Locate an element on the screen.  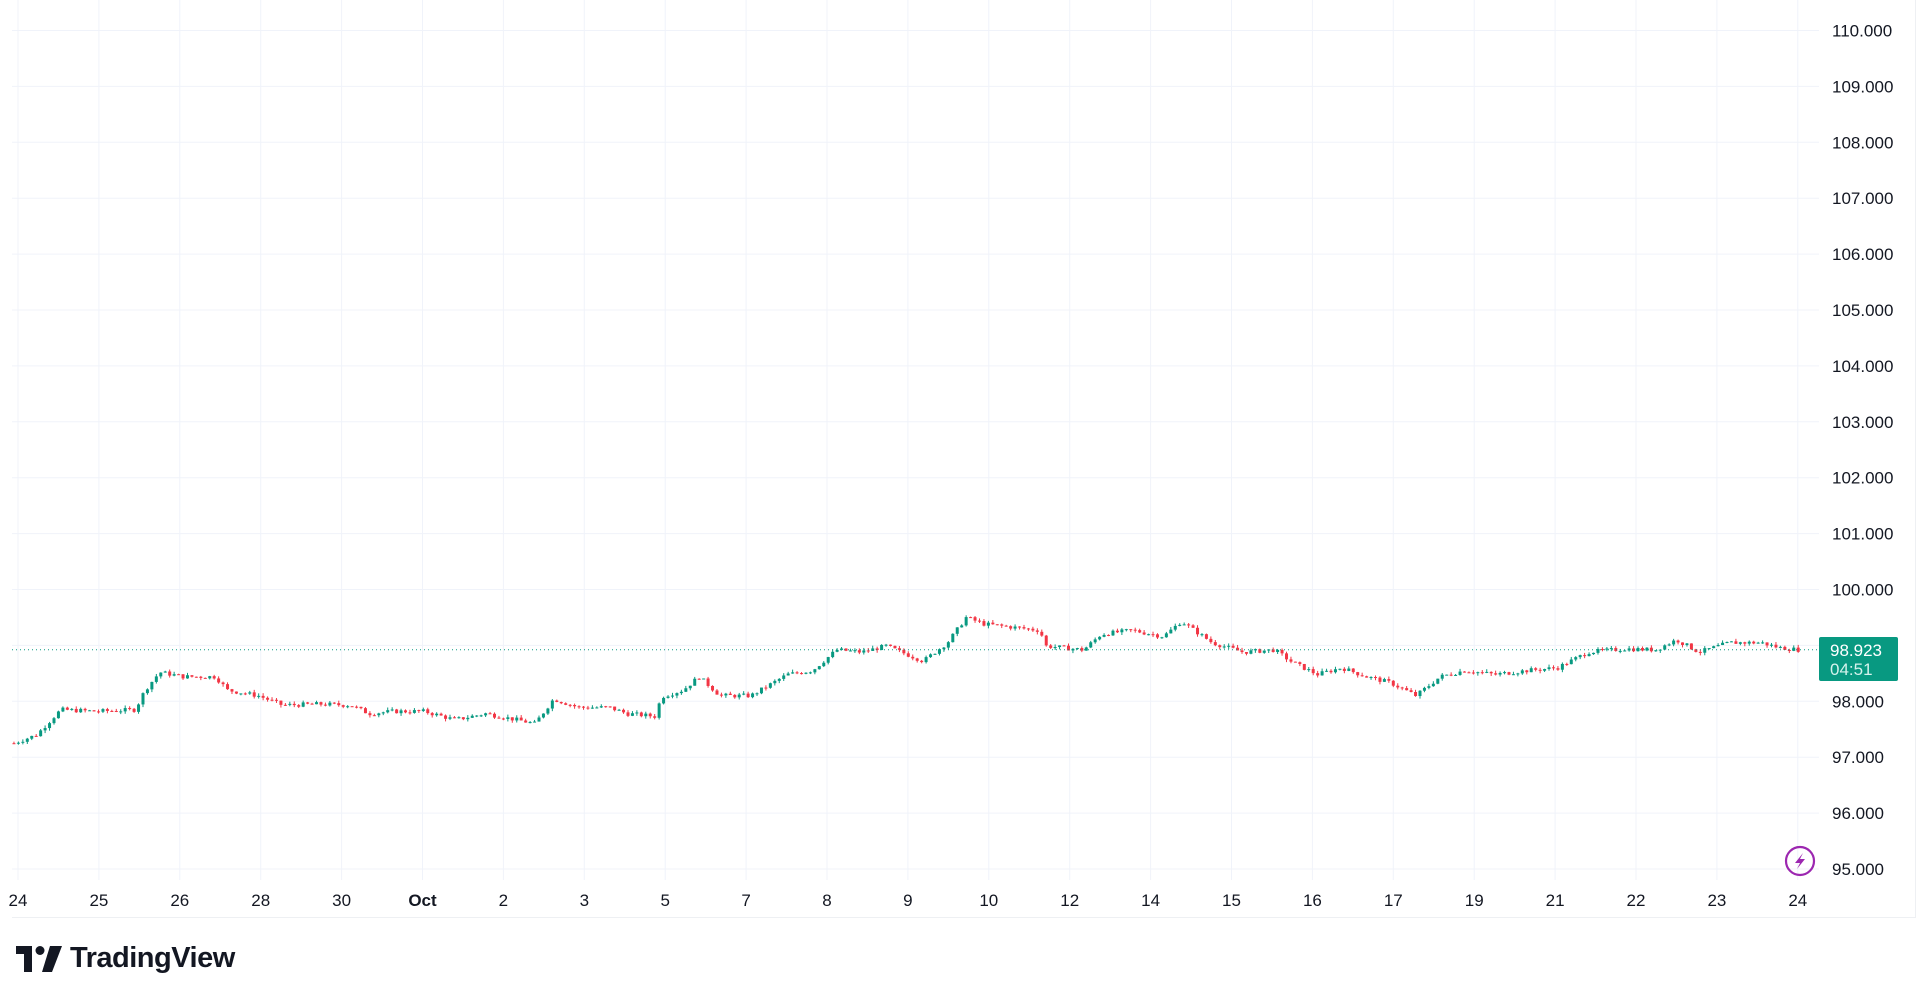
lightning-bolt-icon is located at coordinates (1800, 861).